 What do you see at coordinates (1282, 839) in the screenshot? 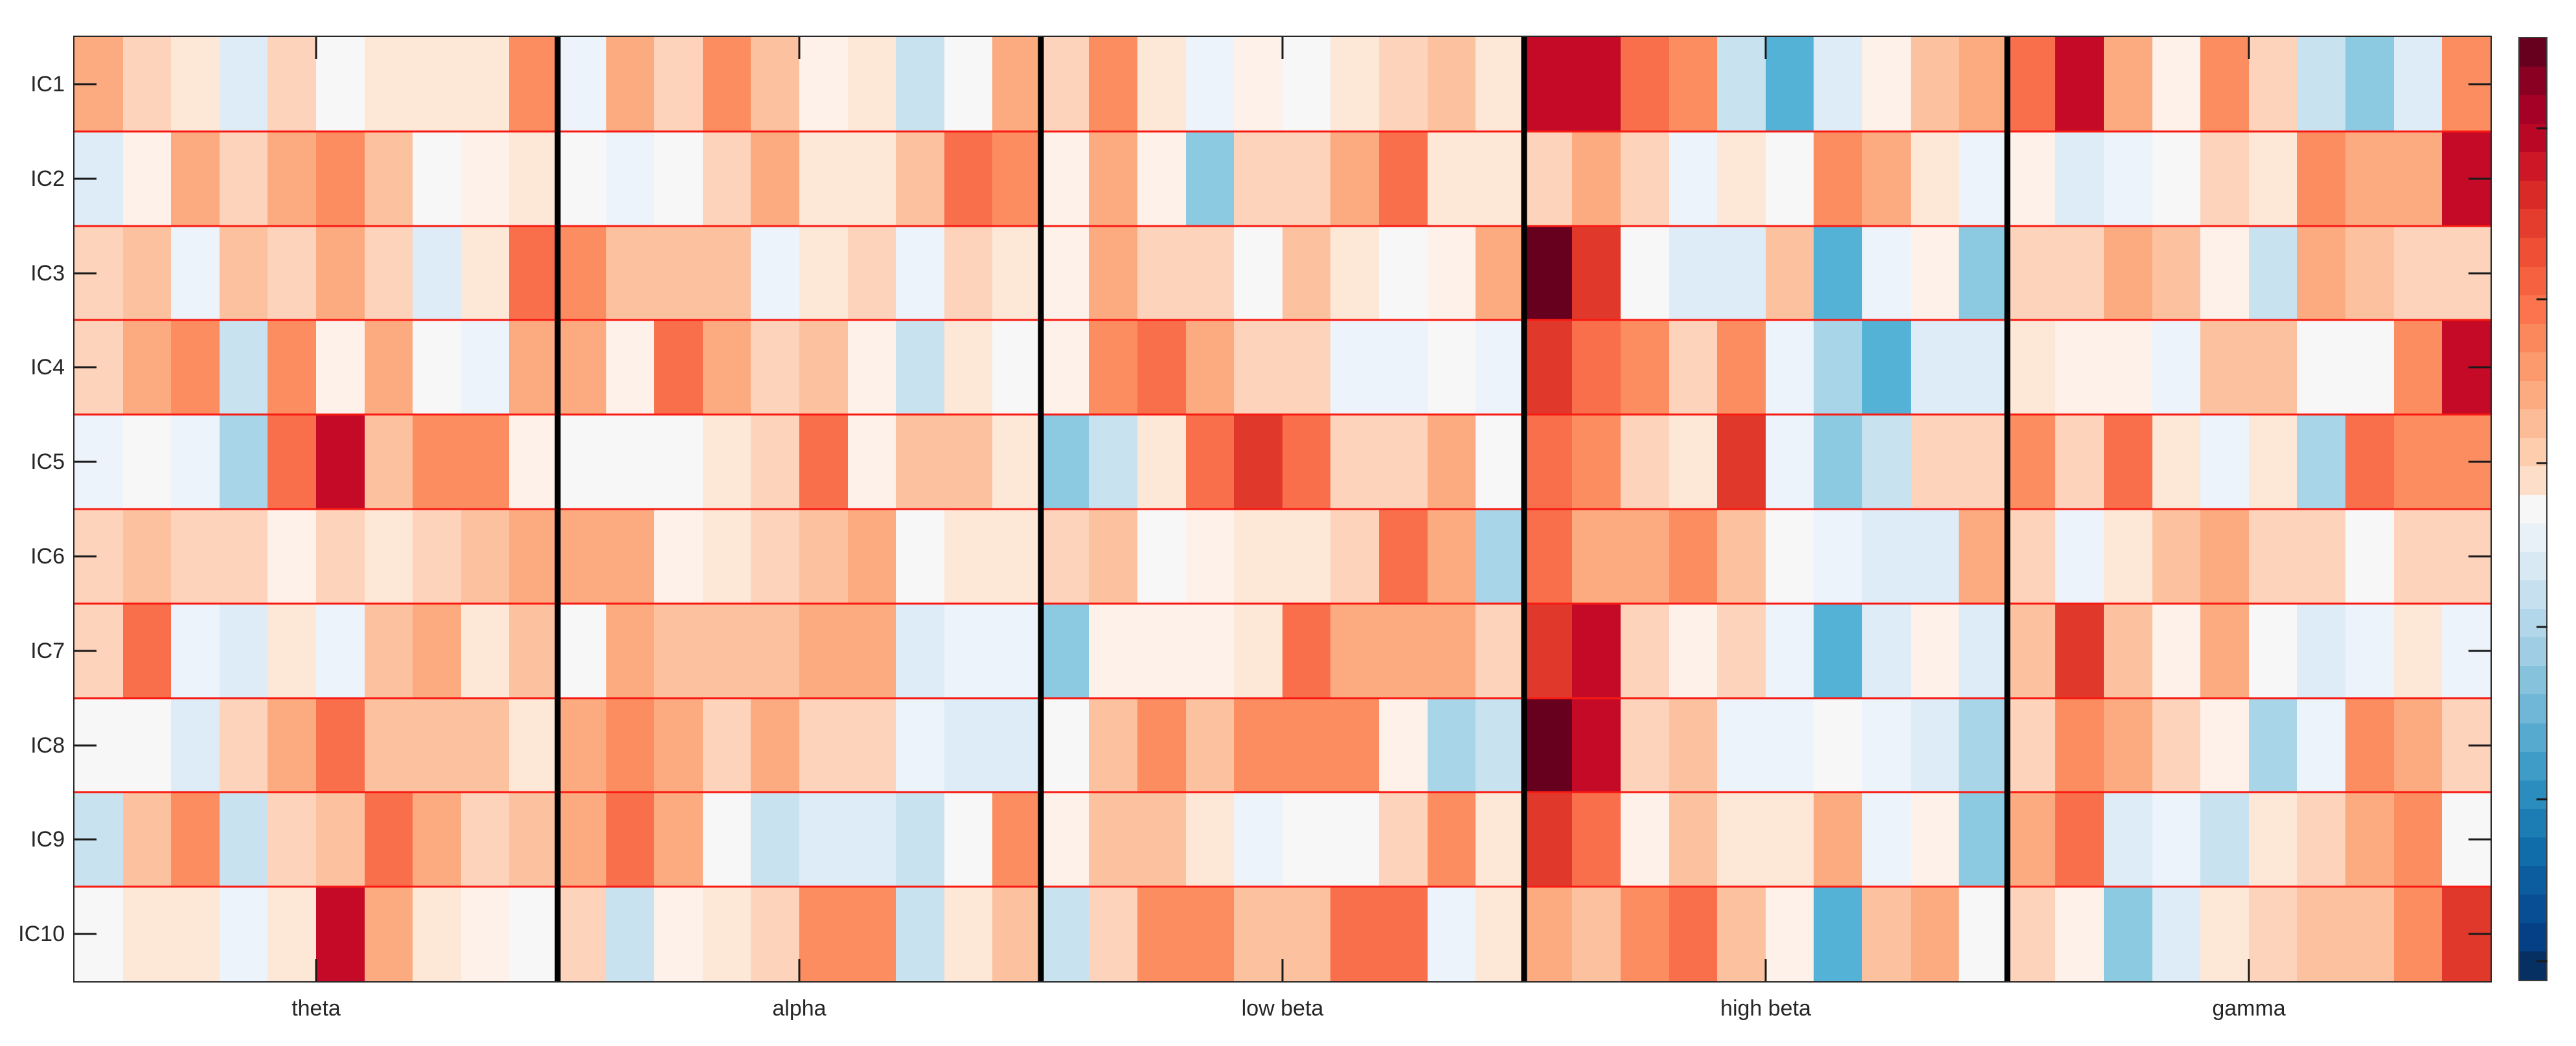
I see `heatmap-row-ic9` at bounding box center [1282, 839].